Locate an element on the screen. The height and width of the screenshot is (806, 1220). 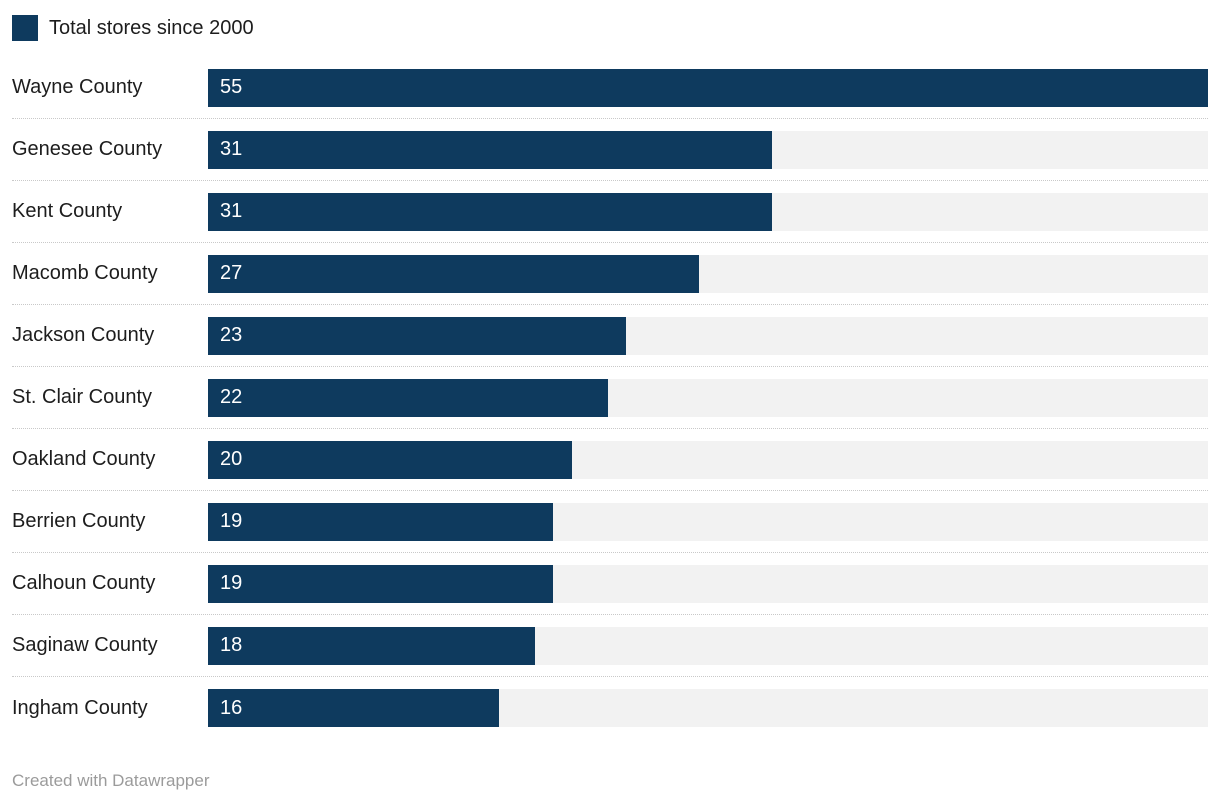
bar-row: Berrien County 19 is located at coordinates (610, 522).